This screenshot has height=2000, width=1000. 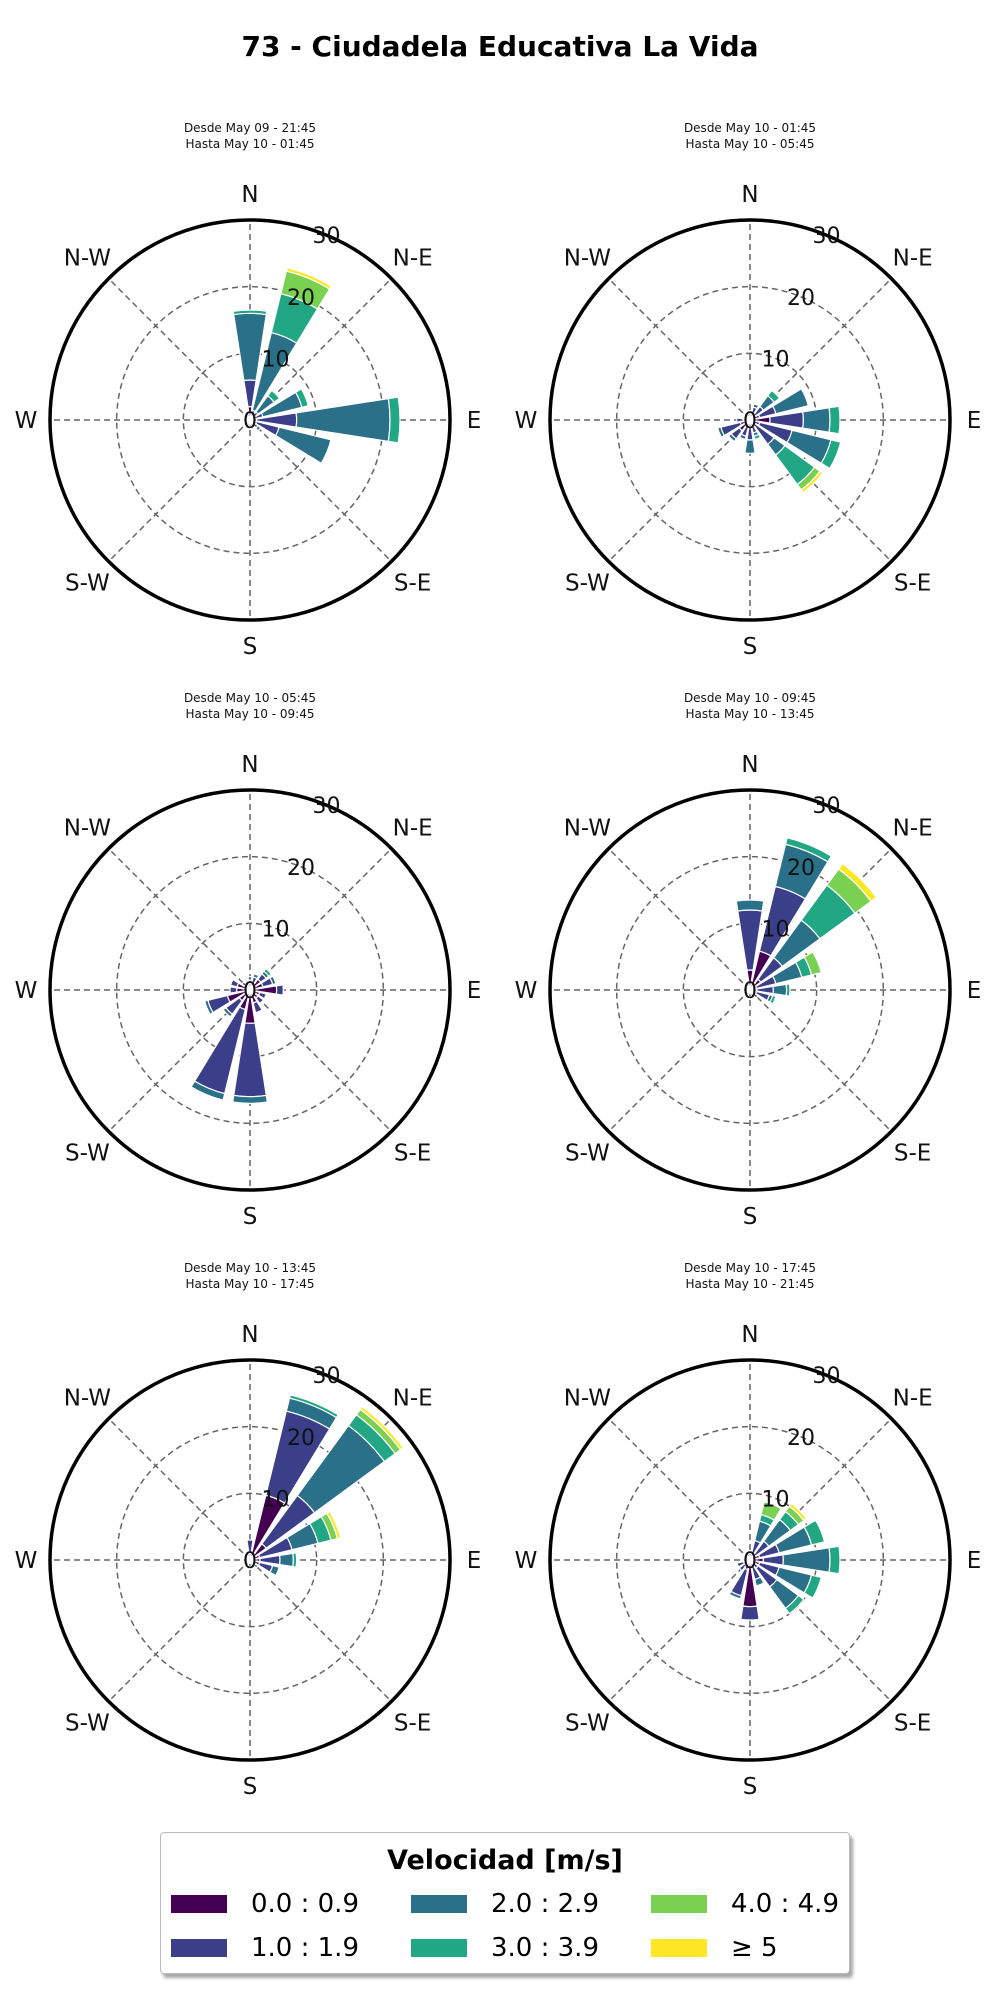 I want to click on panel-title-from: Desde May 10 - 13:45, so click(x=250, y=1268).